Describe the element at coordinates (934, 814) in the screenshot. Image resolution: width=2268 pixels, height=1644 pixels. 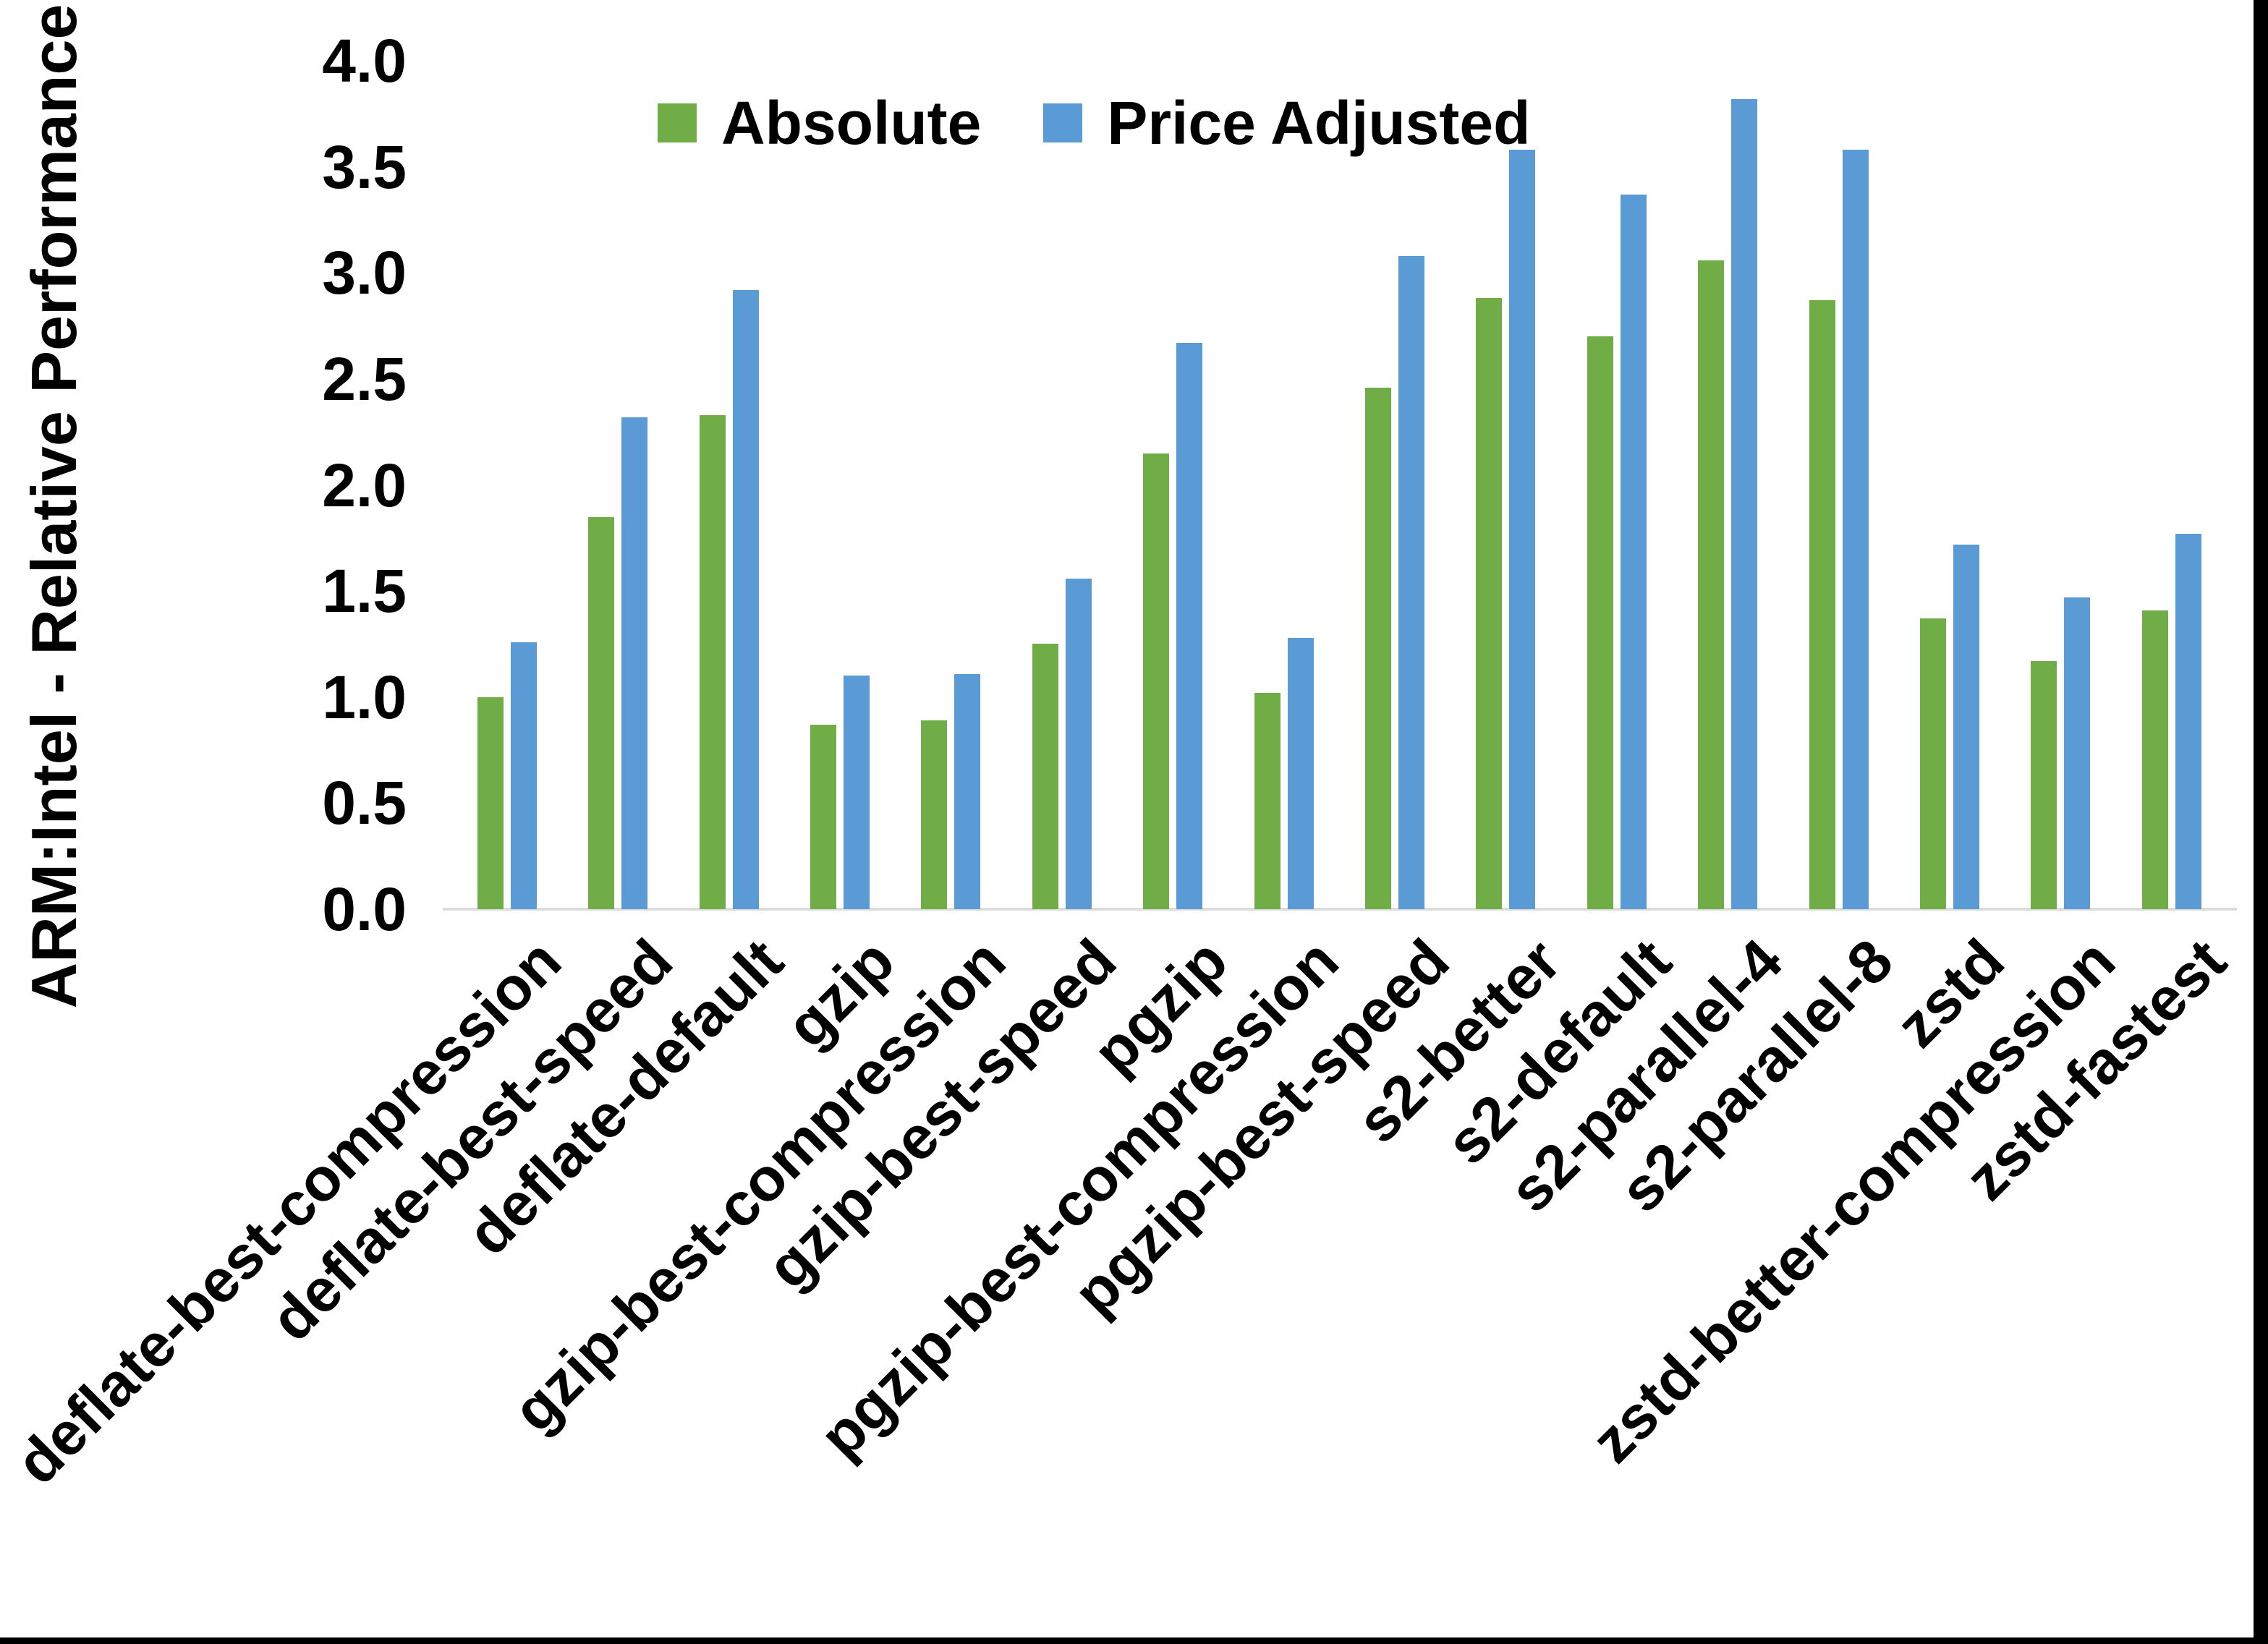
I see `bar-gzip-best-compression-absolute` at that location.